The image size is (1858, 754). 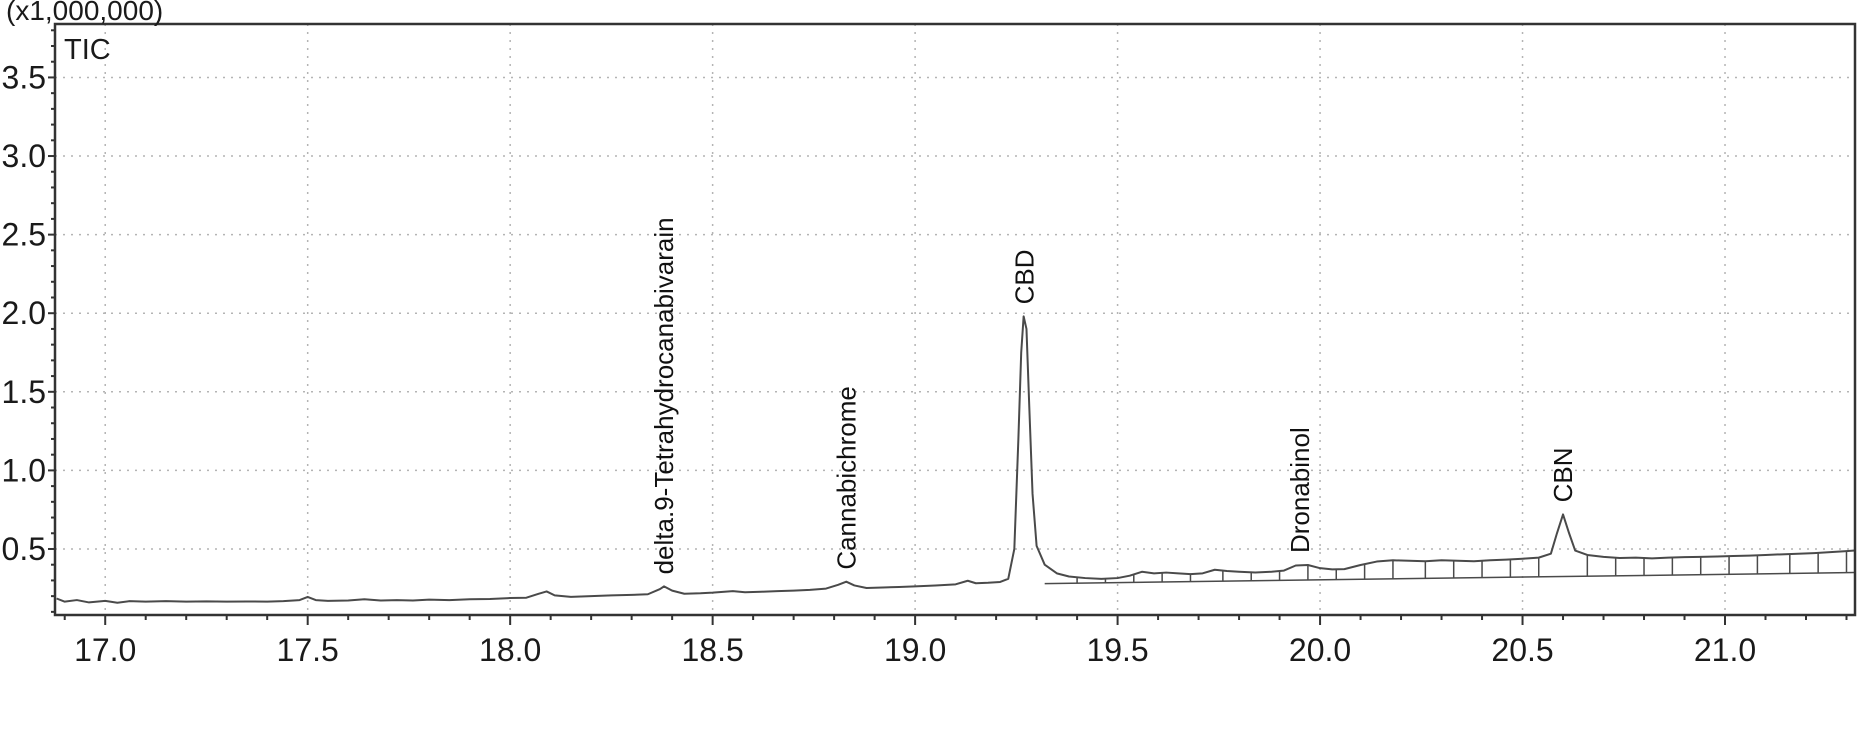 What do you see at coordinates (1024, 276) in the screenshot?
I see `peak-label-cbd: CBD` at bounding box center [1024, 276].